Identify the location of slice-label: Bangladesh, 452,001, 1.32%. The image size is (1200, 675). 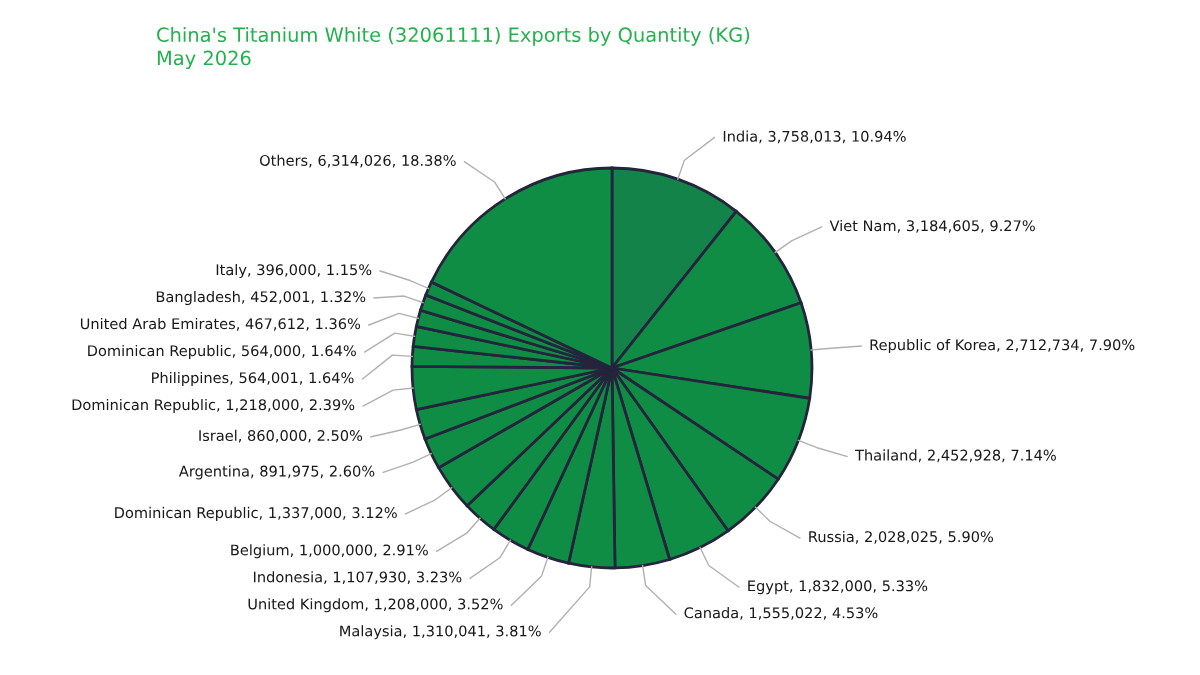
(261, 298).